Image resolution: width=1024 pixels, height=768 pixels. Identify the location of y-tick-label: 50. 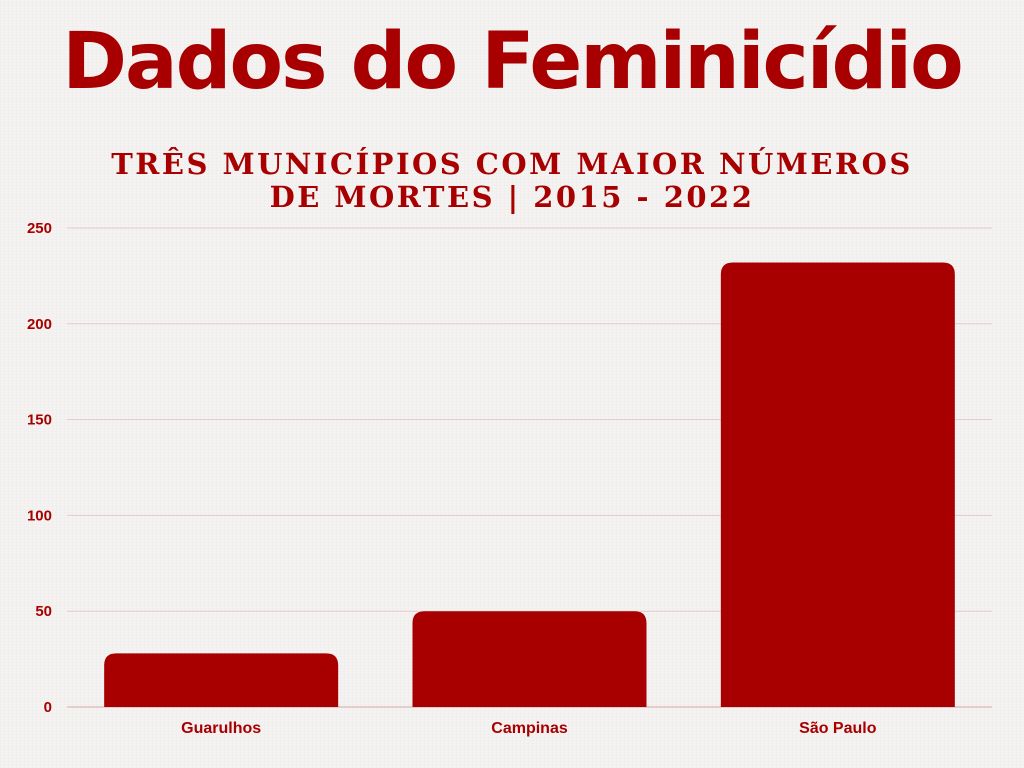
(43, 611).